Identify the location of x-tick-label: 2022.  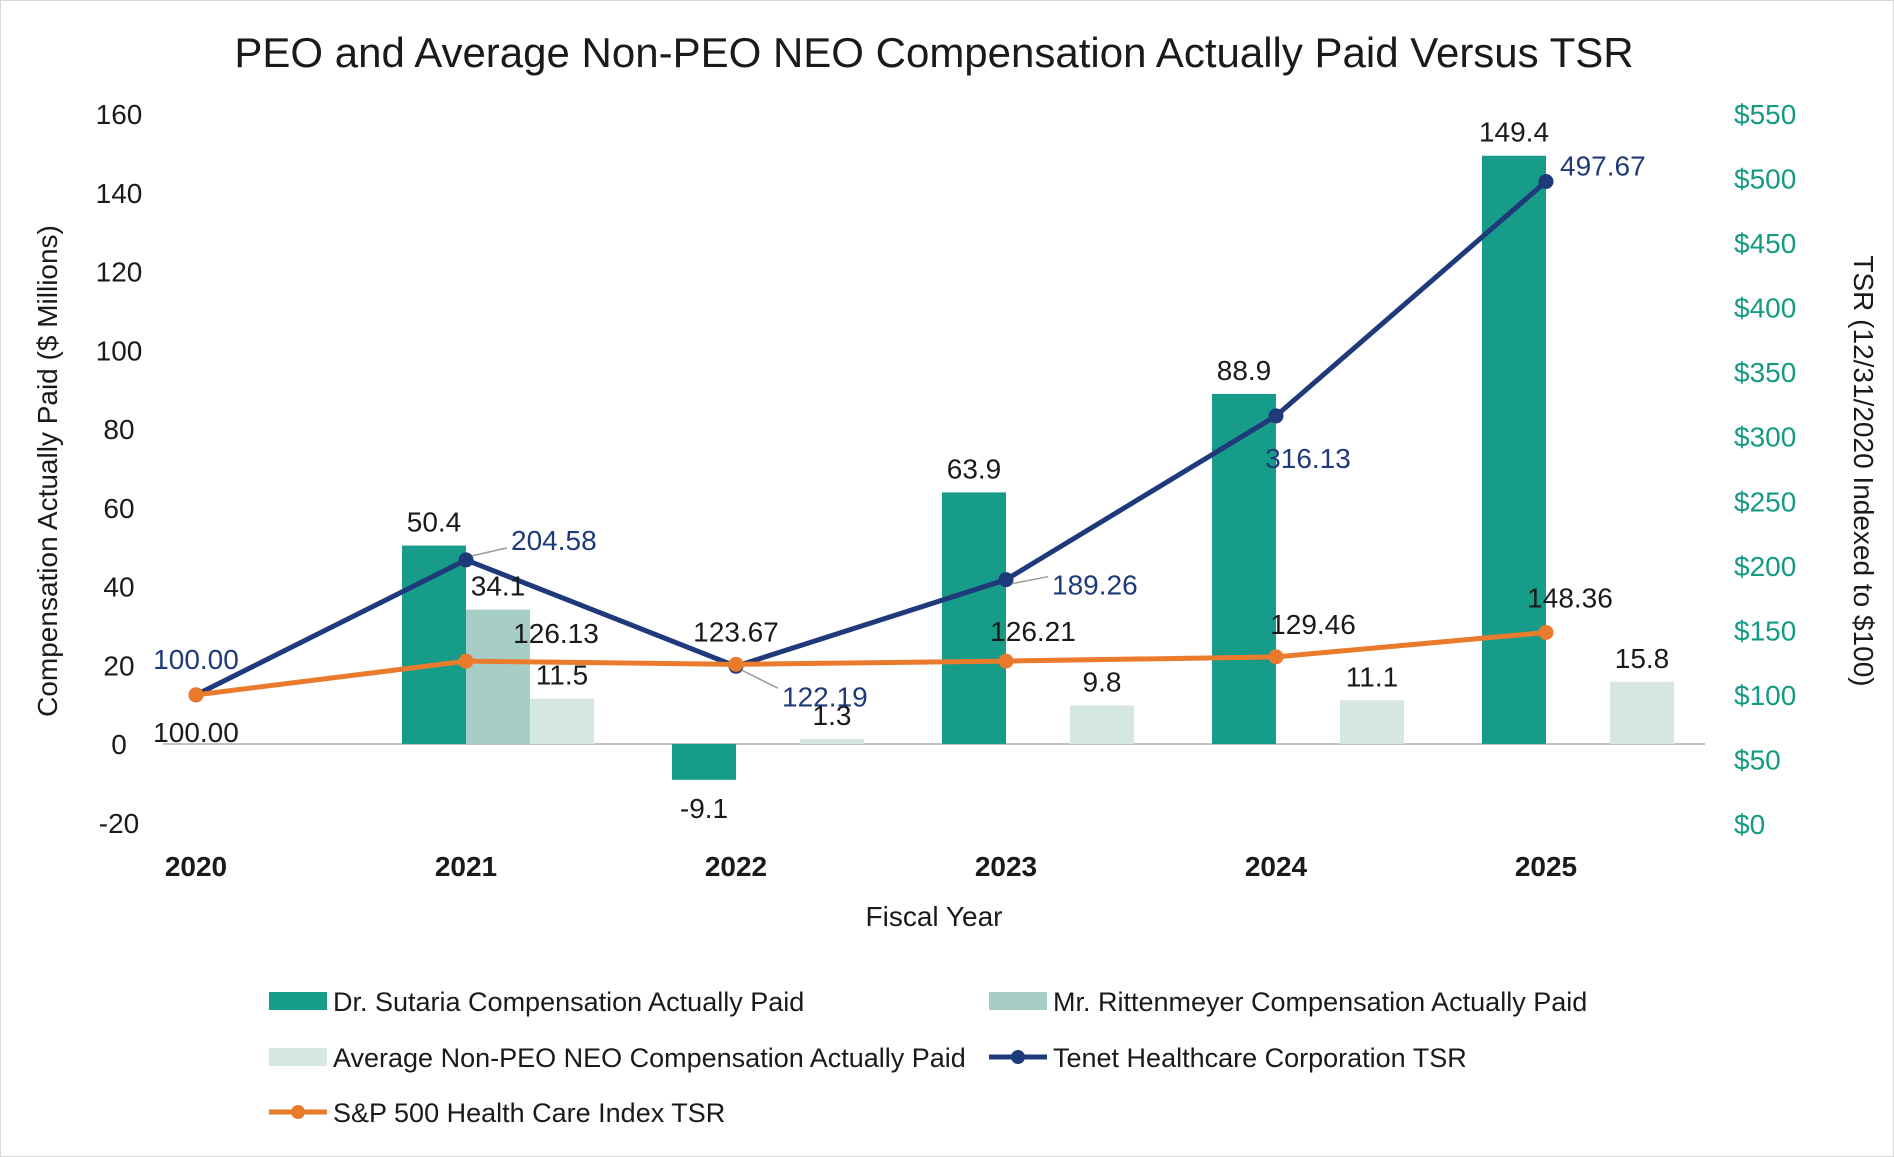
(736, 866).